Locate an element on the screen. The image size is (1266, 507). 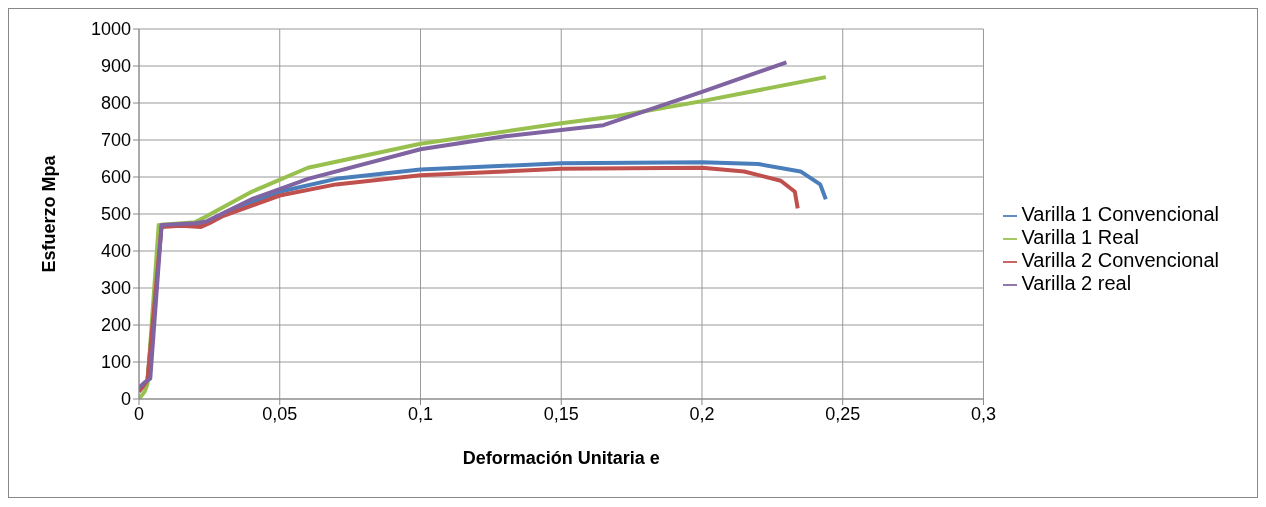
y-tick-label: 600 is located at coordinates (115, 177).